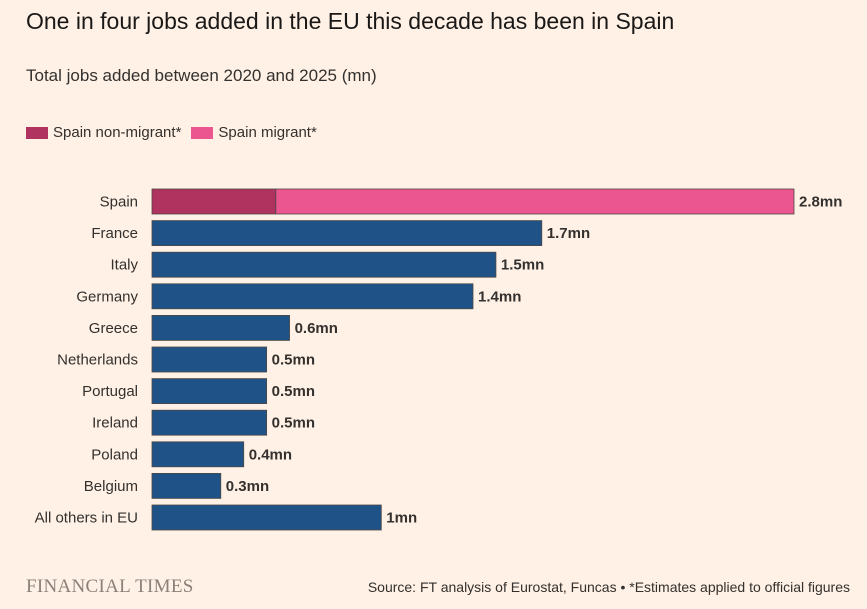  Describe the element at coordinates (293, 360) in the screenshot. I see `value-label-netherlands: 0.5mn` at that location.